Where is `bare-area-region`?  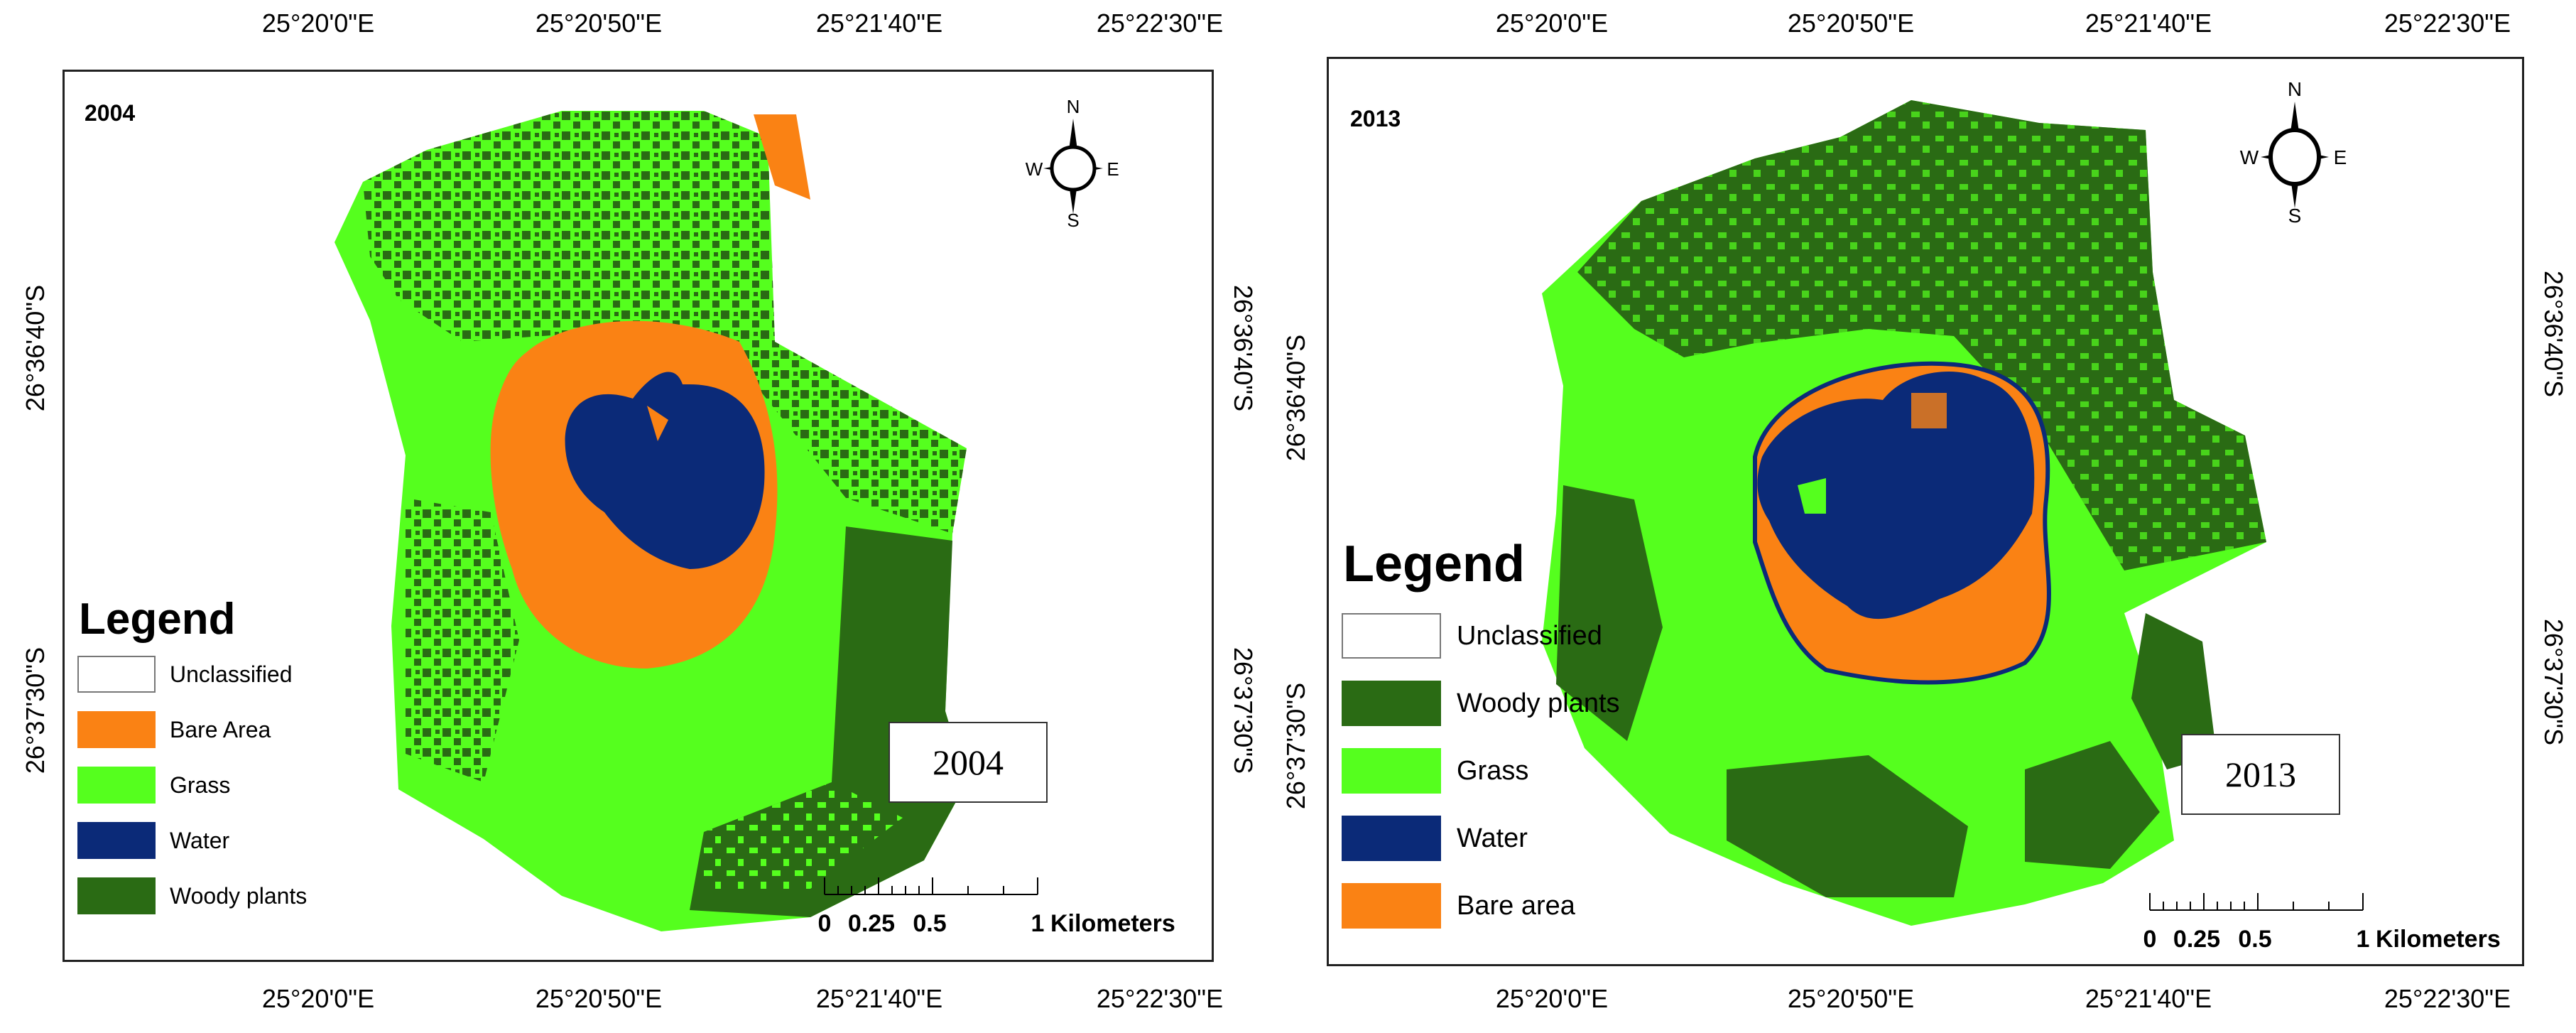
bare-area-region is located at coordinates (782, 157).